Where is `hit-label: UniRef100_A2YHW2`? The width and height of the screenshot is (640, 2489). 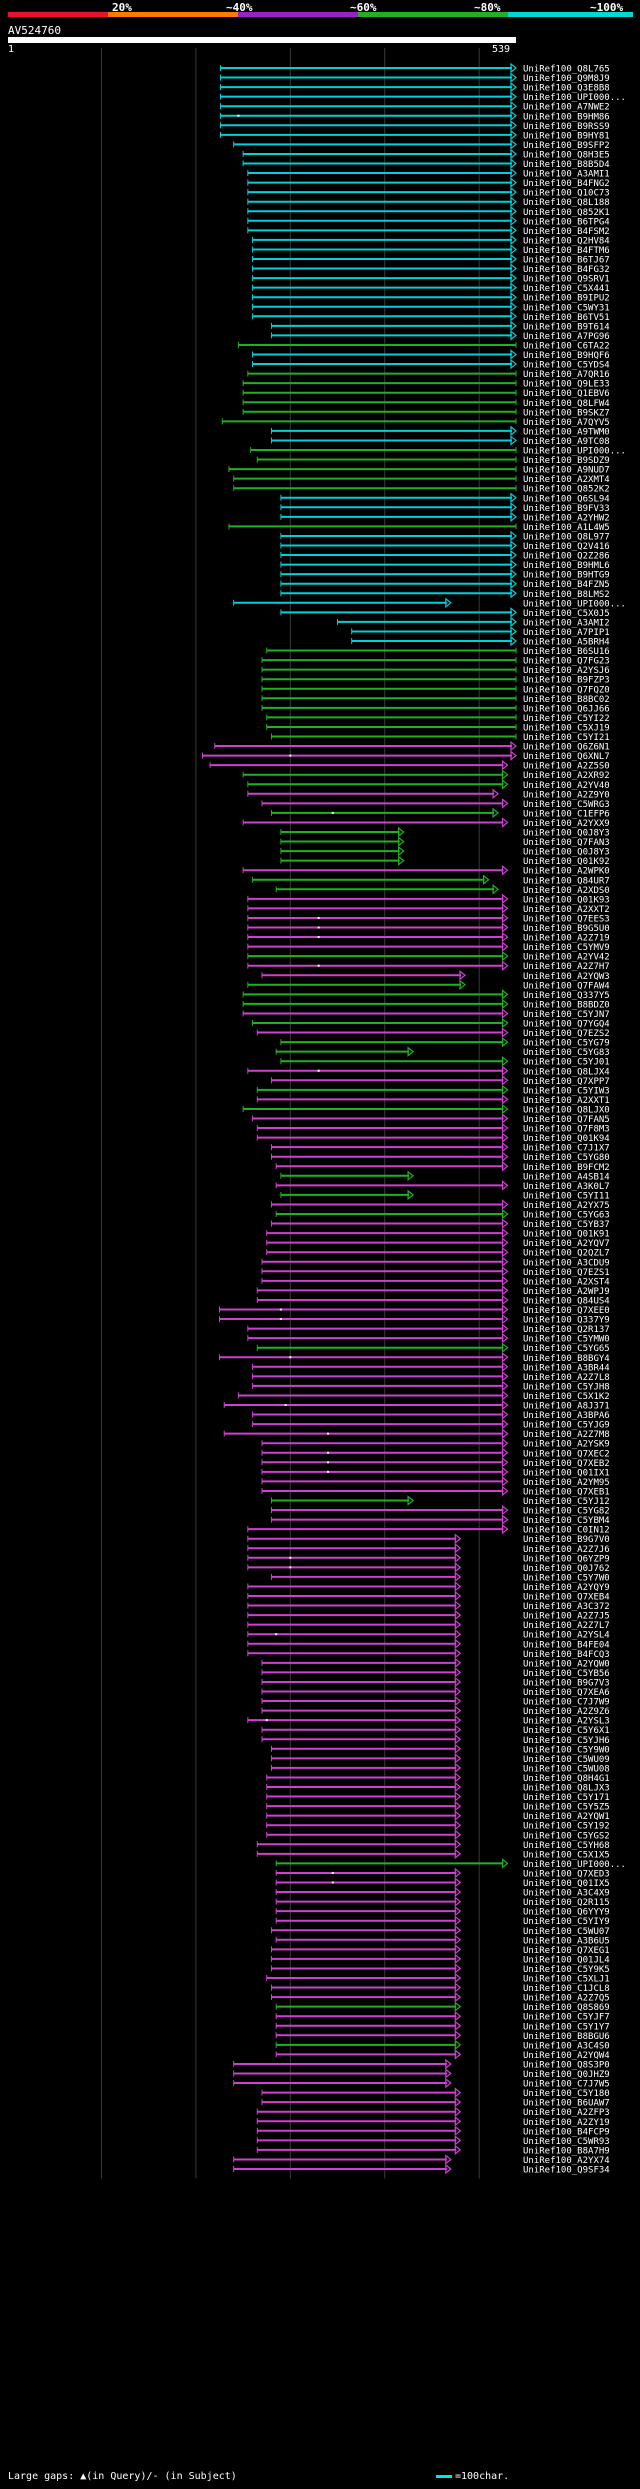
hit-label: UniRef100_A2YHW2 is located at coordinates (566, 518).